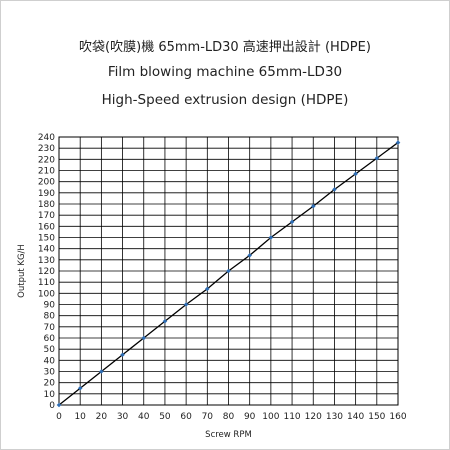 This screenshot has height=450, width=450. I want to click on y-tick-label: 200, so click(46, 183).